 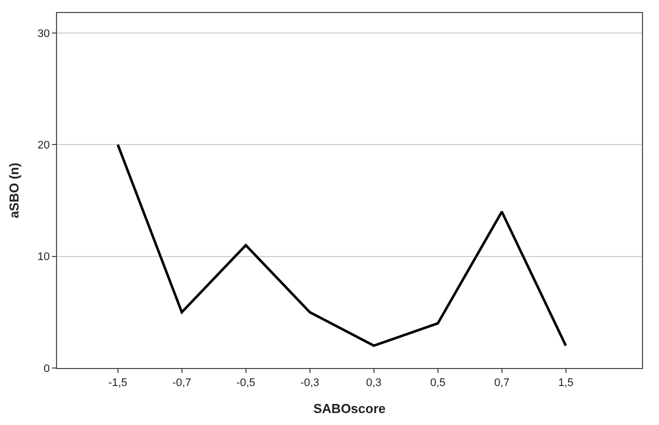 I want to click on x-tick-label: 0,3, so click(x=374, y=383).